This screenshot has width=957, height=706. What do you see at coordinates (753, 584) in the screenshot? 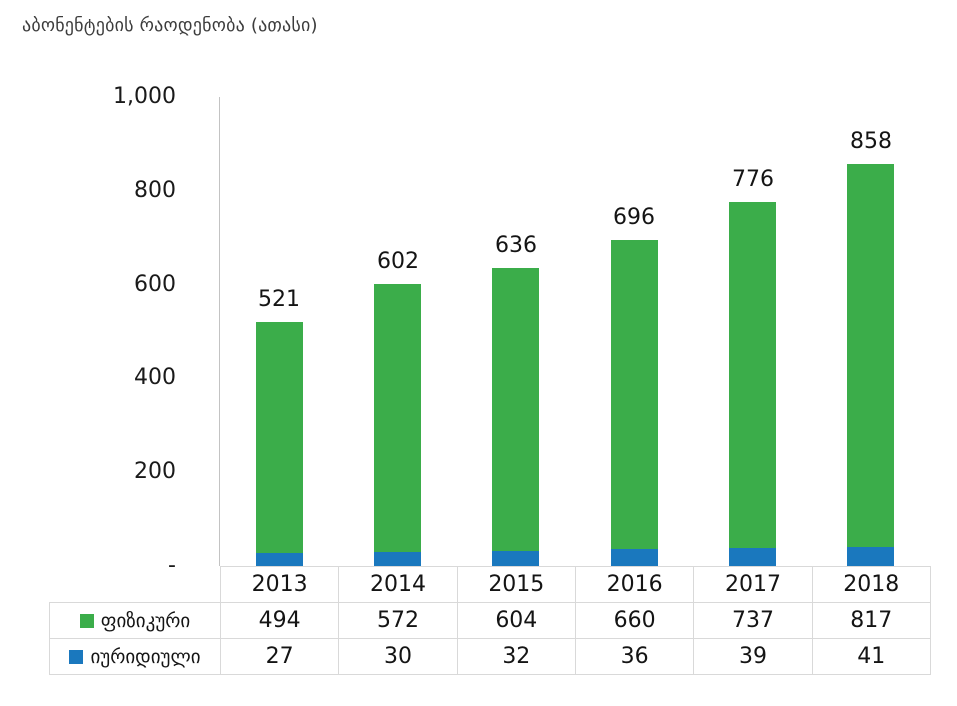
I see `year-cell: 2017` at bounding box center [753, 584].